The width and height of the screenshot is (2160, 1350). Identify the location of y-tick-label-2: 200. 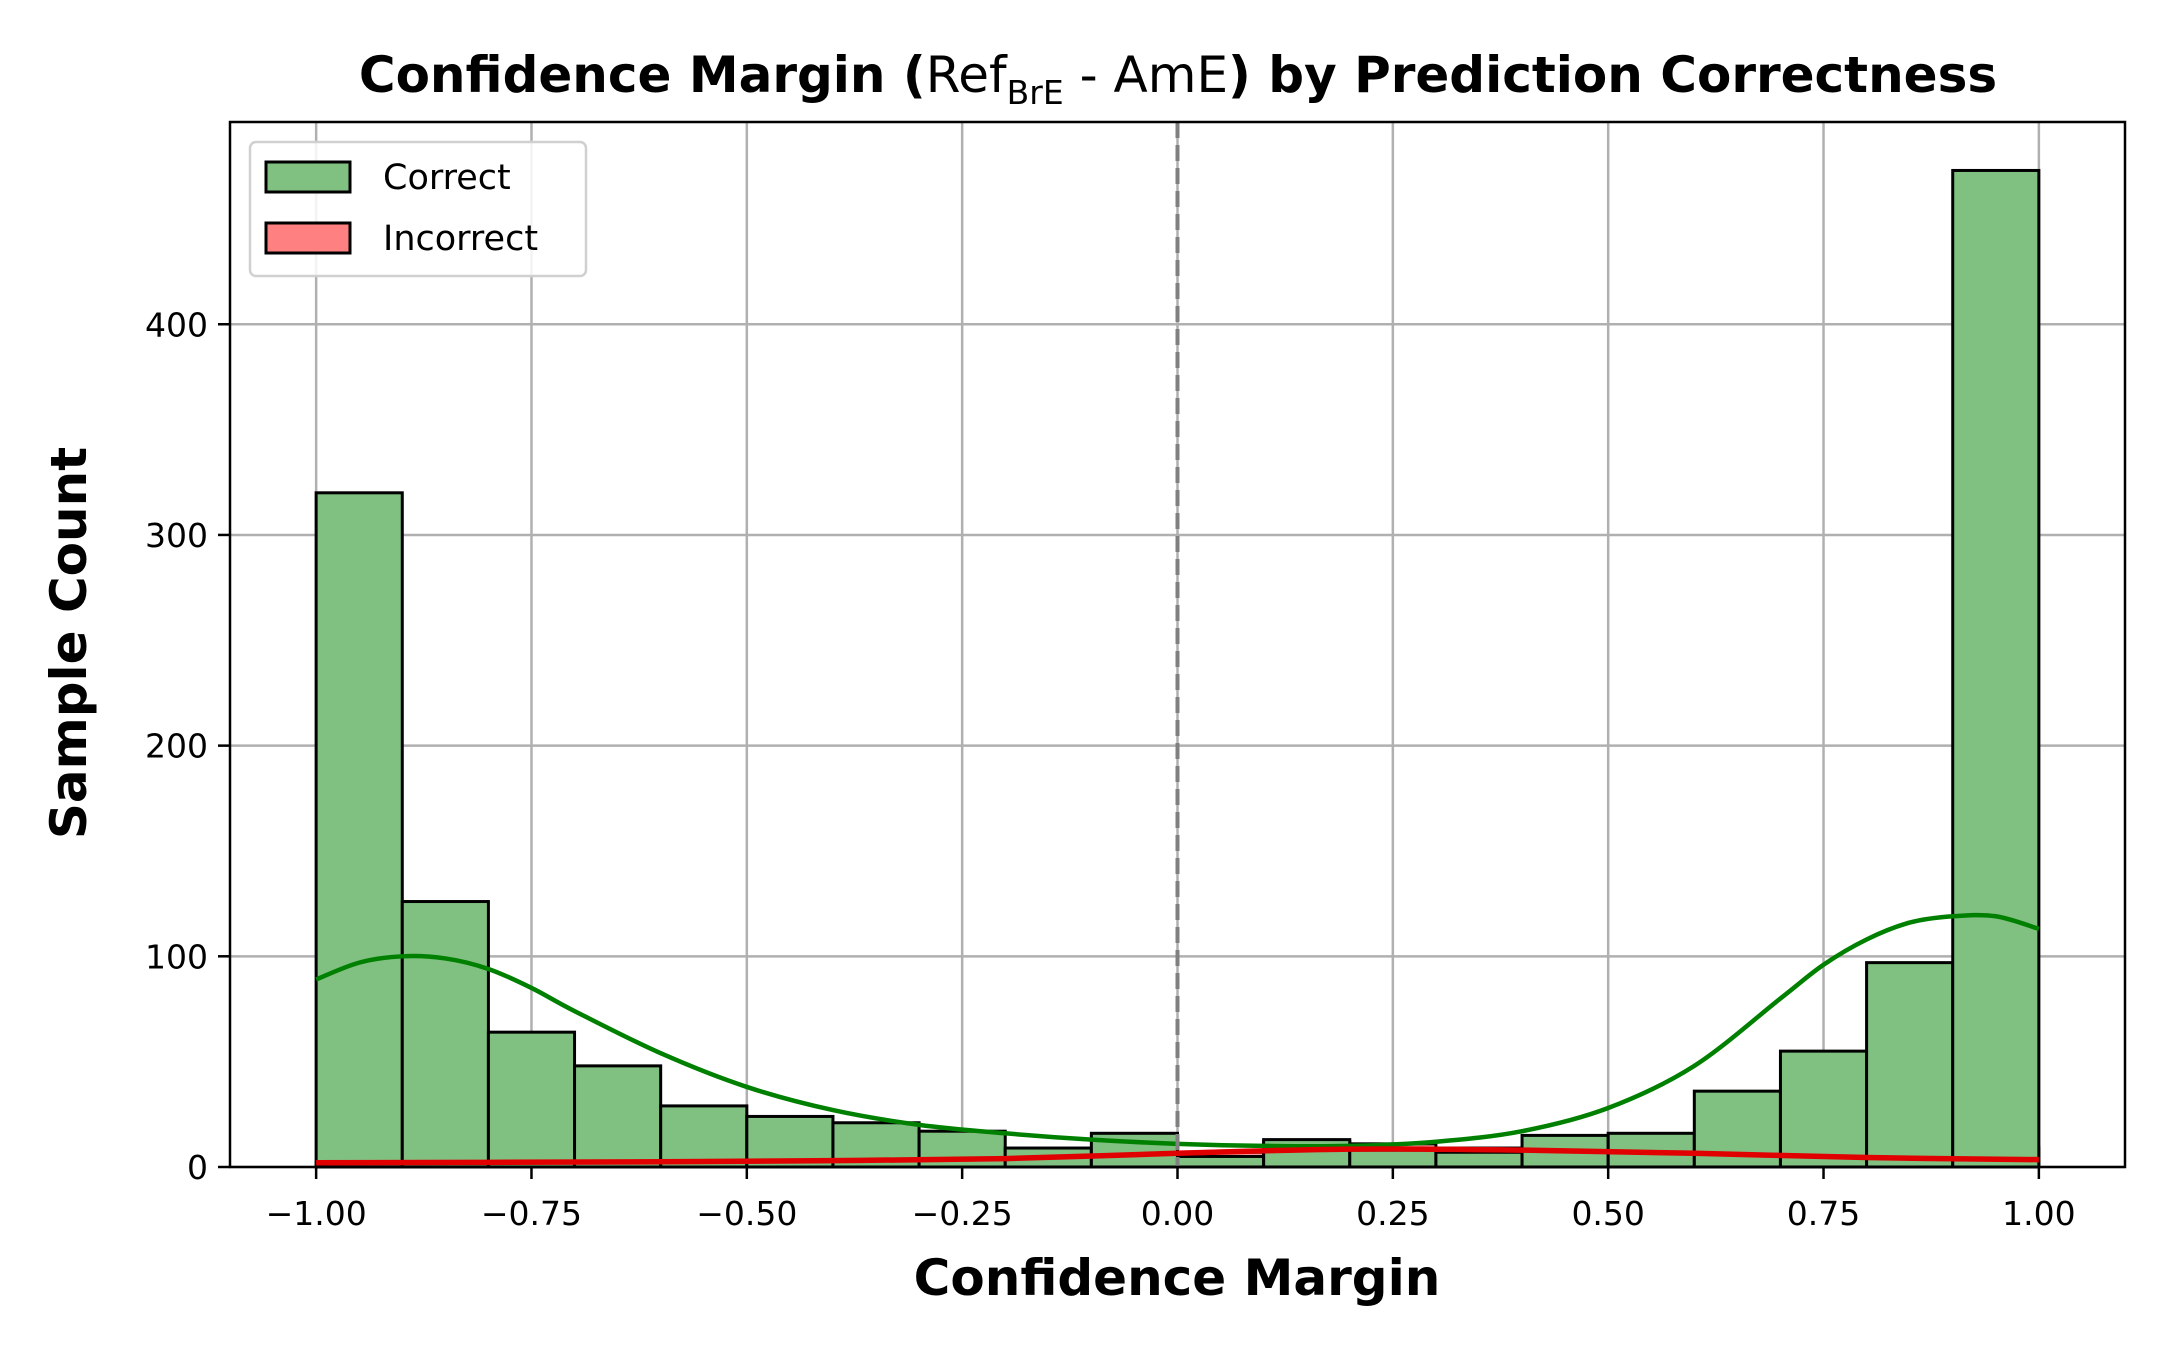
(176, 746).